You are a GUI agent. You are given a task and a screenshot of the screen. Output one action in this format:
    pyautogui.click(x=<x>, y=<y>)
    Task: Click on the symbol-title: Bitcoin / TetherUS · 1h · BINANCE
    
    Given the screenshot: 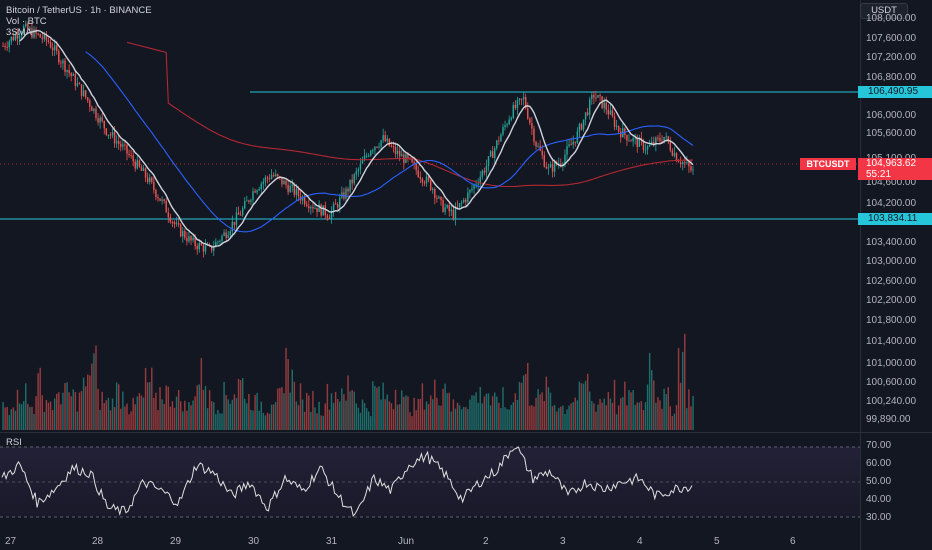 What is the action you would take?
    pyautogui.click(x=79, y=10)
    